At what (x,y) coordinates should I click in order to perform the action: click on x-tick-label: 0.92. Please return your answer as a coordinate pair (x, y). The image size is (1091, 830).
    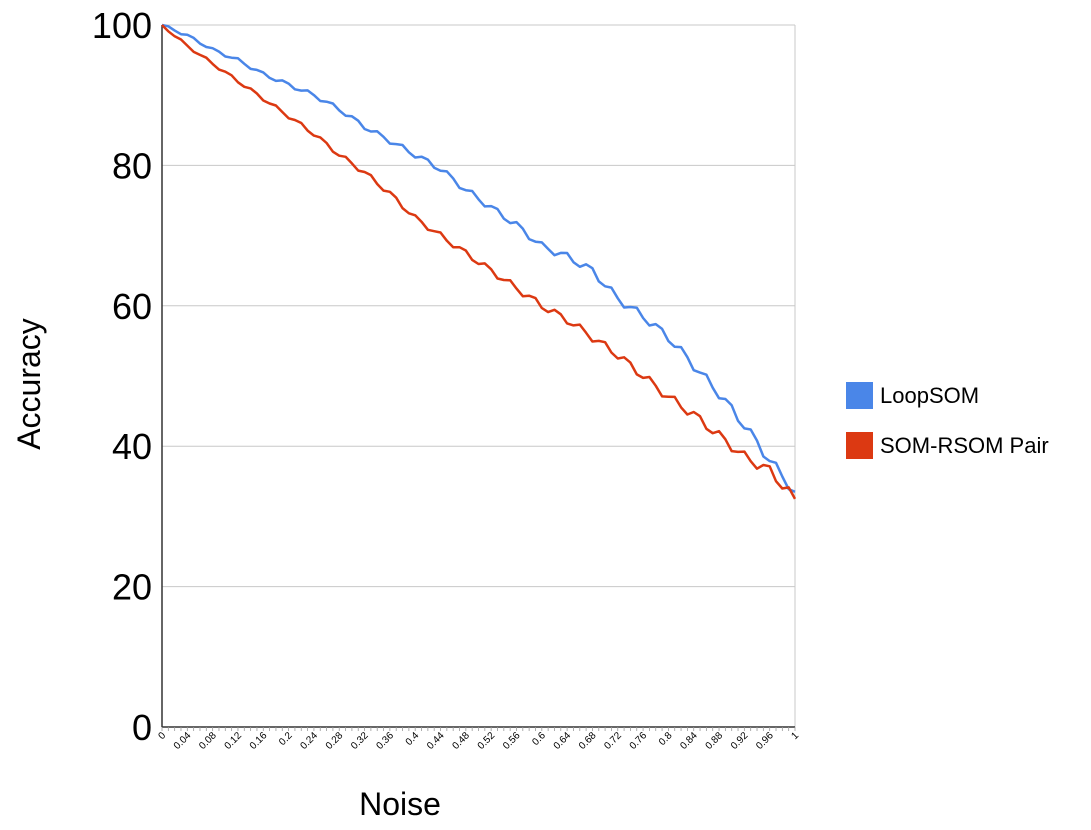
    Looking at the image, I should click on (740, 741).